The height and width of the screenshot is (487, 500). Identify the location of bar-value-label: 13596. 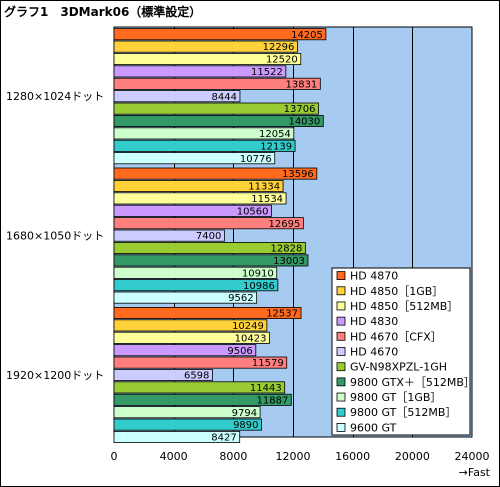
(298, 174).